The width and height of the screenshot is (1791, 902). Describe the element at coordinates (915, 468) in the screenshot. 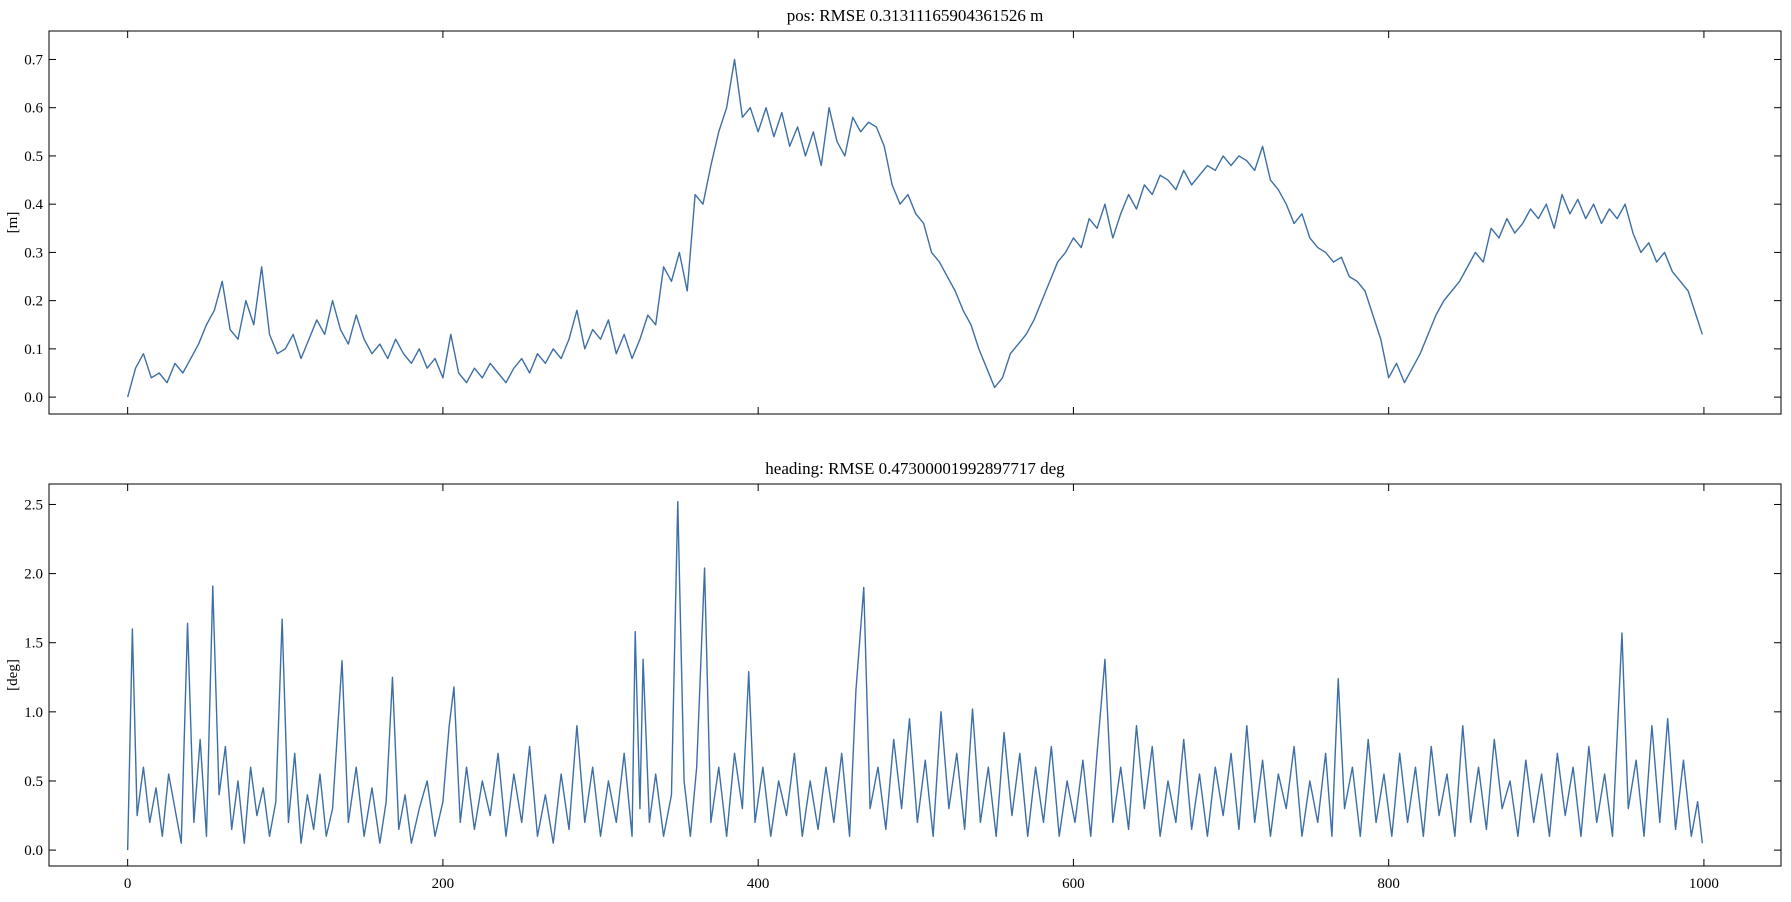

I see `chart-title: heading: RMSE 0.47300001992897717 deg` at that location.